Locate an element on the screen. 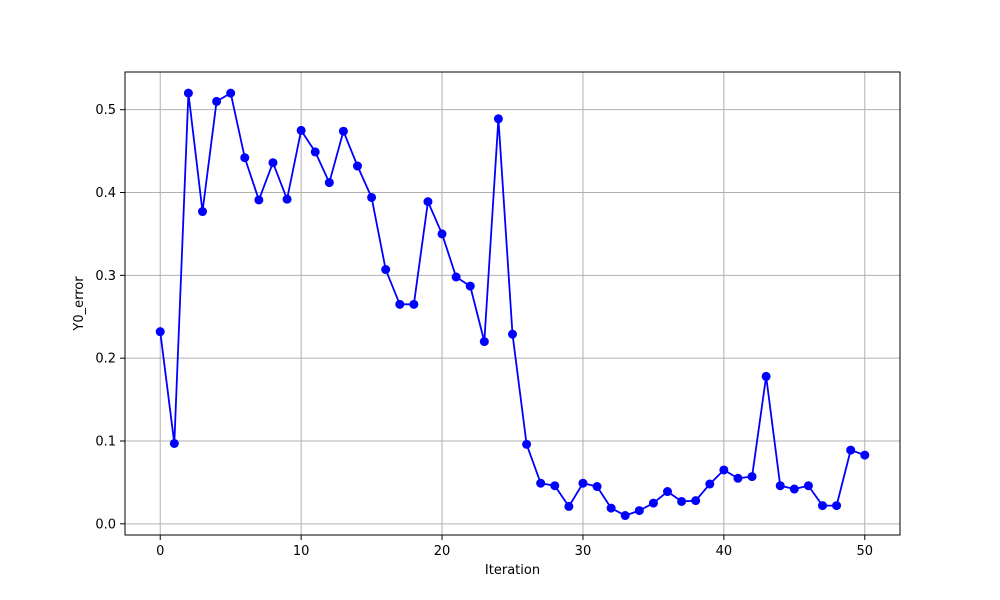 This screenshot has height=600, width=1000. x-axis-label: Iteration is located at coordinates (512, 570).